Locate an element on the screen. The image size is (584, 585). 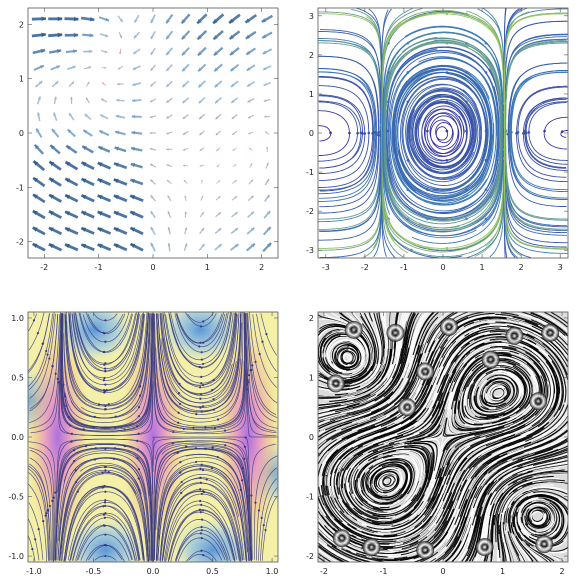
lic-vortex is located at coordinates (425, 550).